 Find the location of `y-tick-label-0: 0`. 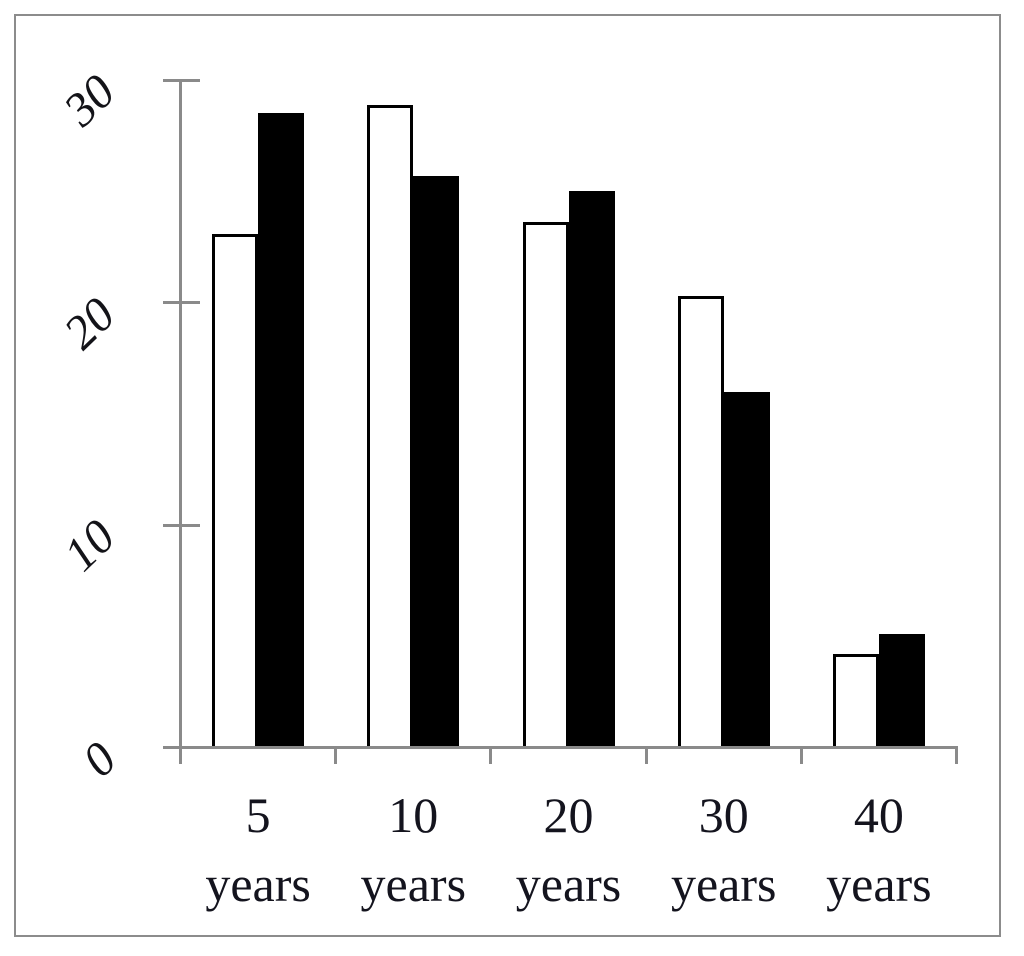

y-tick-label-0: 0 is located at coordinates (99, 759).